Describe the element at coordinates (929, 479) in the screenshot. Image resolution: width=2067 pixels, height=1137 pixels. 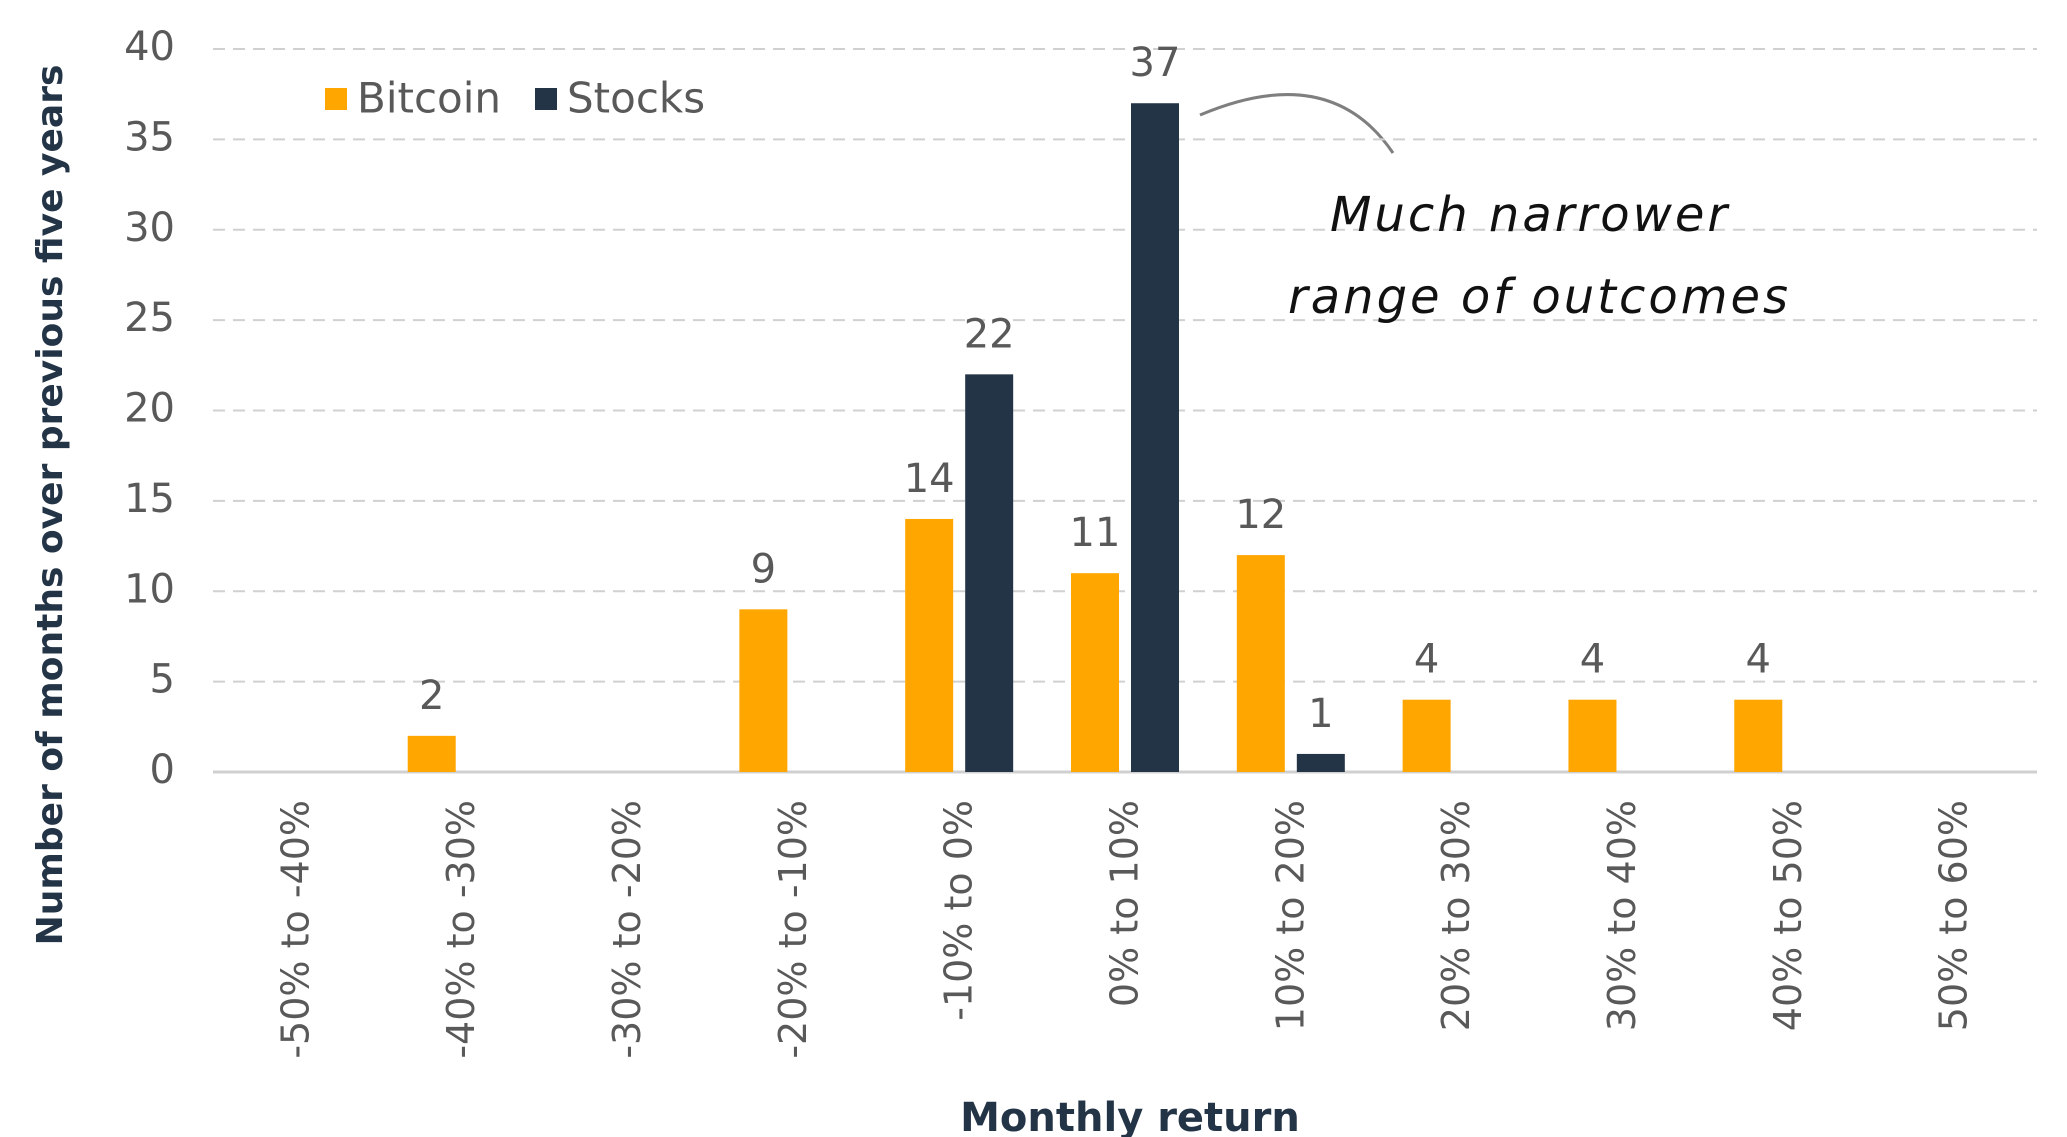
I see `data-label: 14` at that location.